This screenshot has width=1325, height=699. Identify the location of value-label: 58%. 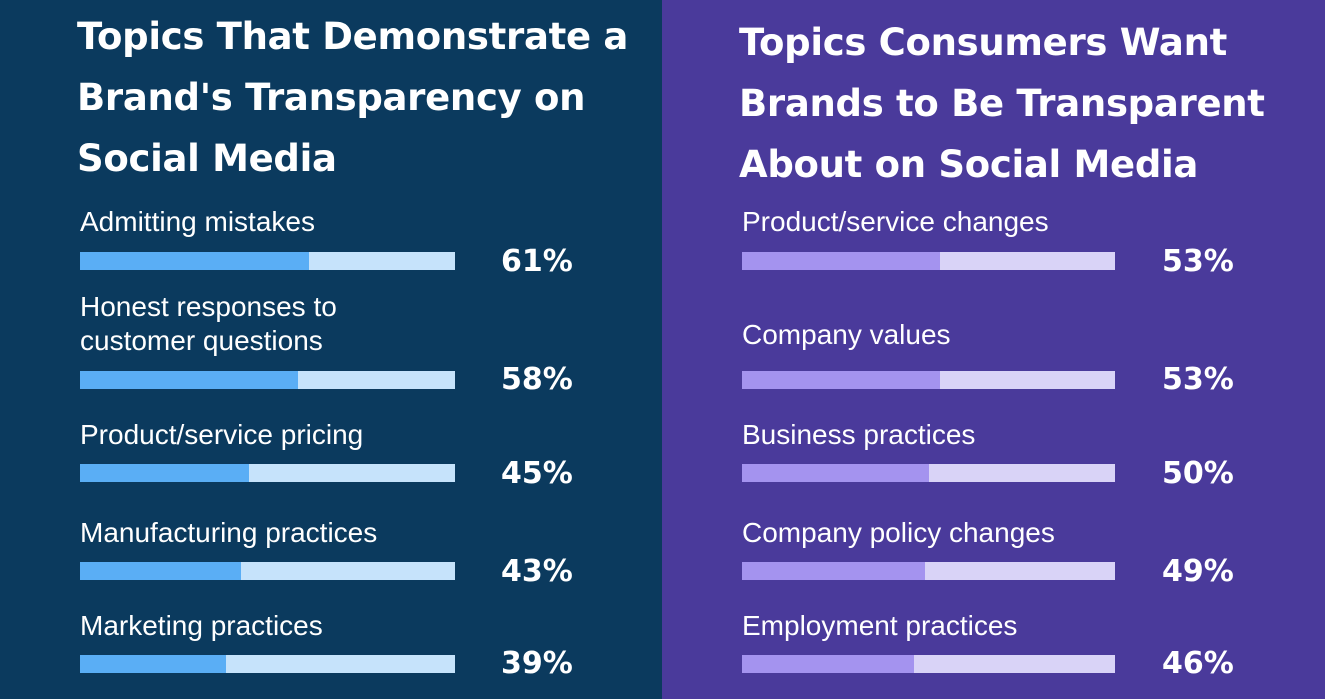
(537, 379).